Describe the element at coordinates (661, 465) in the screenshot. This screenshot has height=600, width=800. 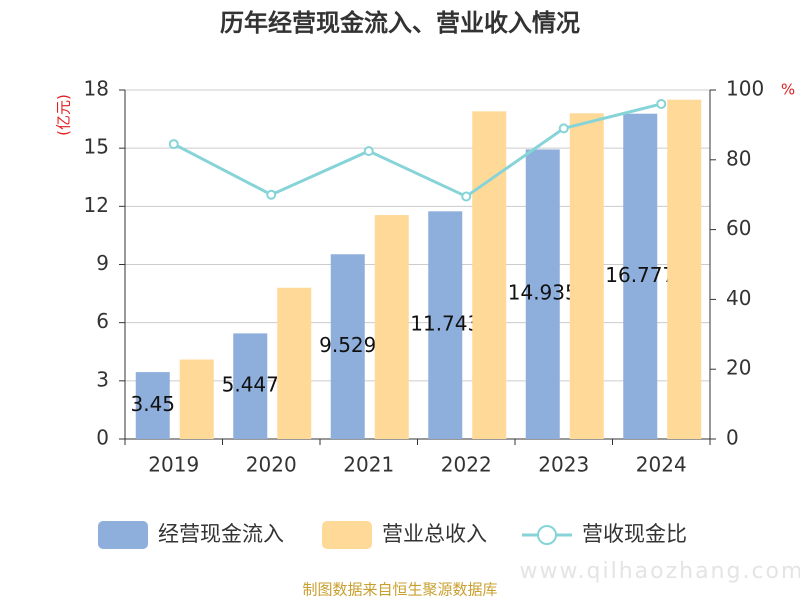
I see `x-tick-label: 2024` at that location.